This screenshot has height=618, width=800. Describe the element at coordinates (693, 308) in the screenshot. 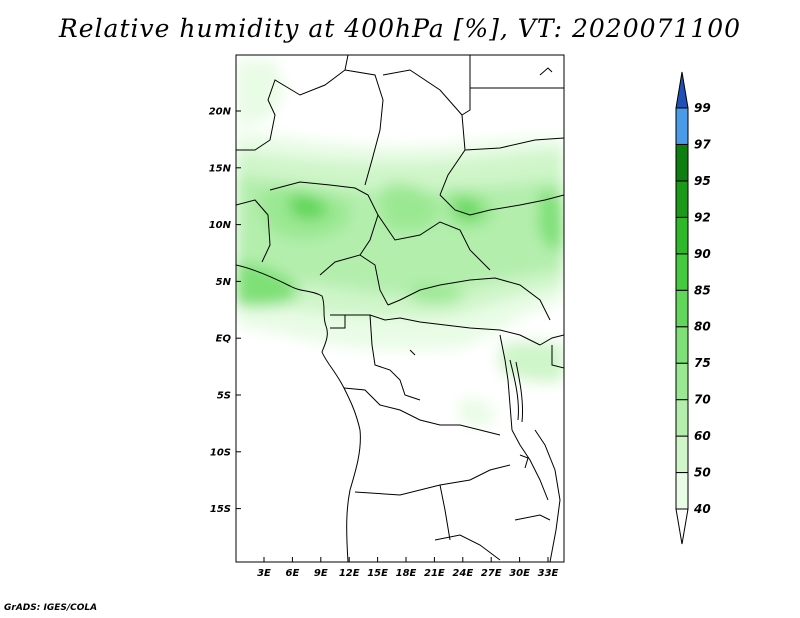

I see `colorbar: 40 50 60 70 75 80 85 90 92 95 97 99` at that location.